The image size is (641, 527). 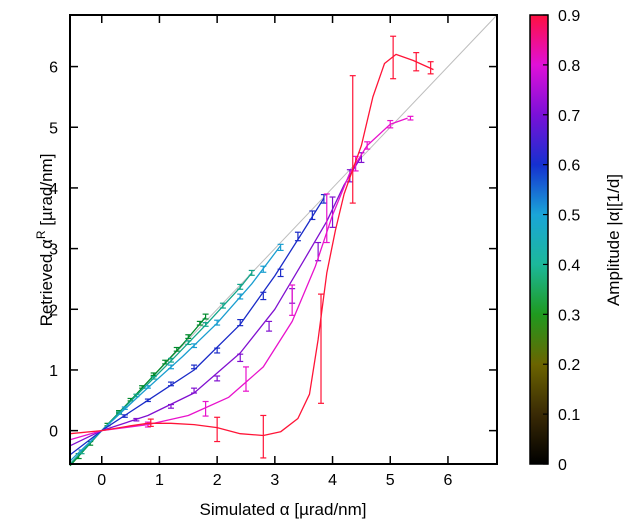 I want to click on y-tick-label: 6, so click(x=53, y=68).